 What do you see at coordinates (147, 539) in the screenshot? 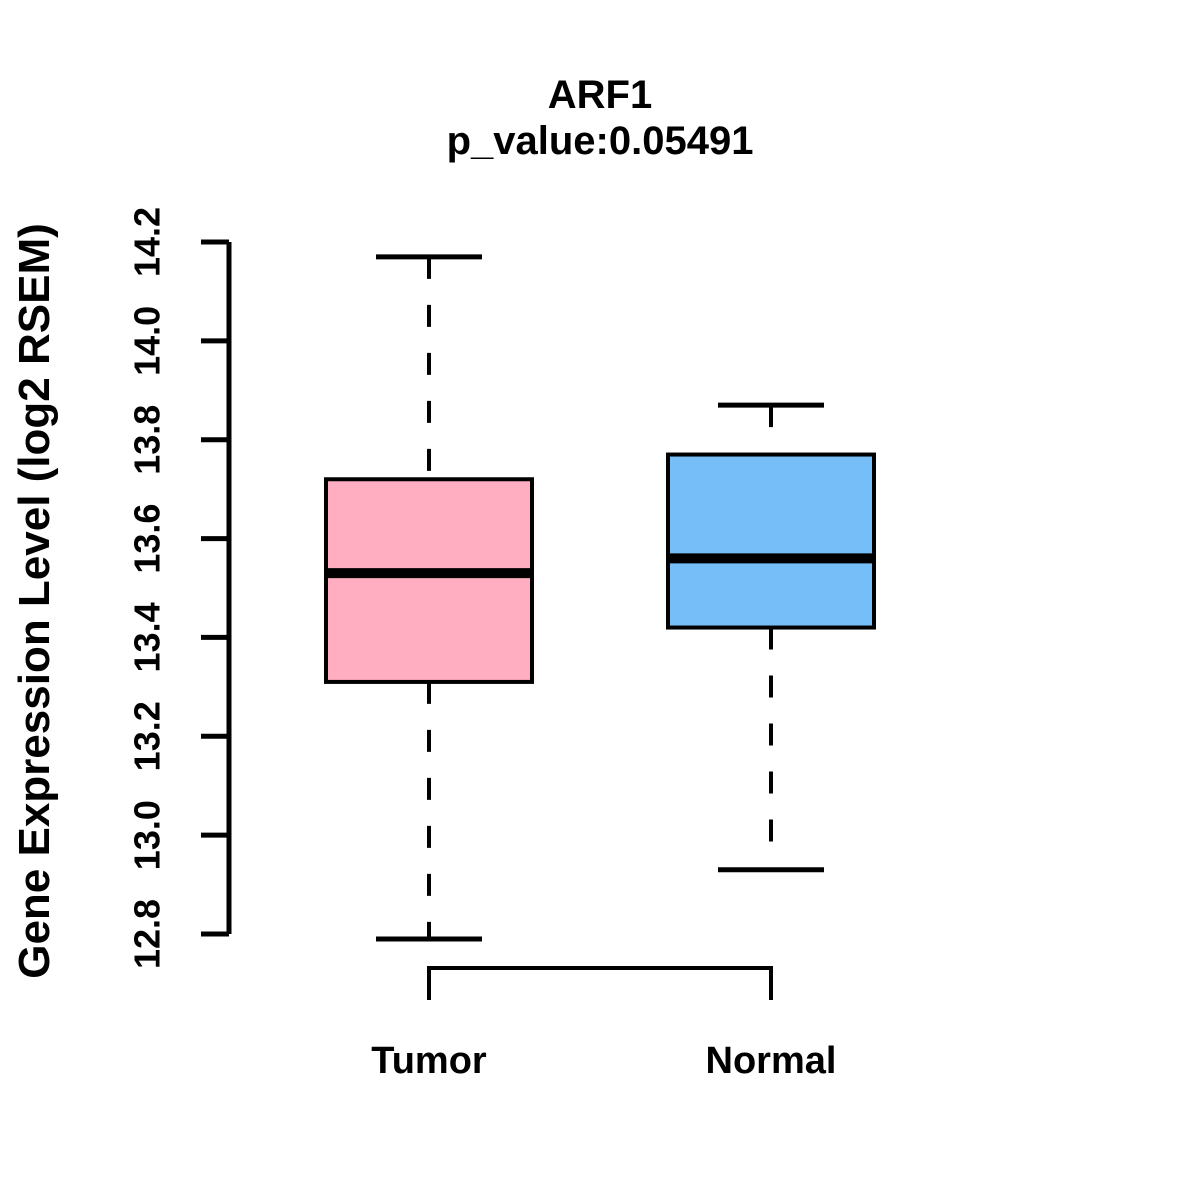
I see `y-tick-label: 13.6` at bounding box center [147, 539].